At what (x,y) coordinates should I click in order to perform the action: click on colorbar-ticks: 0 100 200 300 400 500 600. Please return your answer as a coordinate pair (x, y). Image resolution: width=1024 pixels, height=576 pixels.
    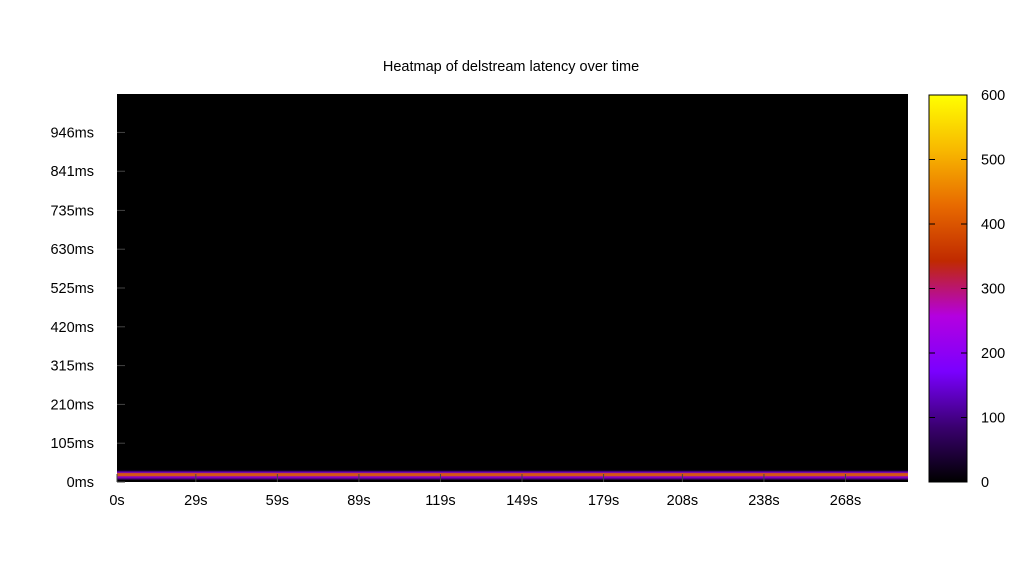
    Looking at the image, I should click on (967, 289).